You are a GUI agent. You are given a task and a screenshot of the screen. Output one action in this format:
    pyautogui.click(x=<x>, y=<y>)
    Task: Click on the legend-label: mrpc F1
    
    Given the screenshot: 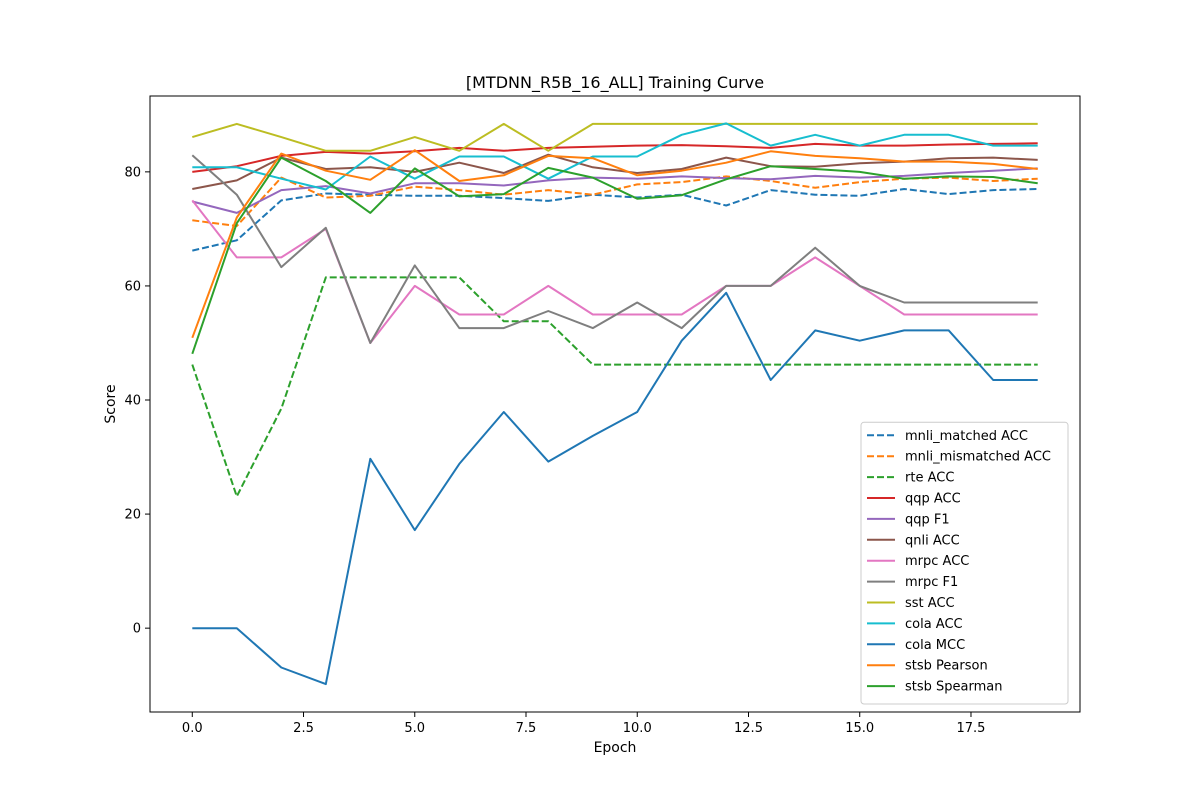 What is the action you would take?
    pyautogui.click(x=931, y=582)
    